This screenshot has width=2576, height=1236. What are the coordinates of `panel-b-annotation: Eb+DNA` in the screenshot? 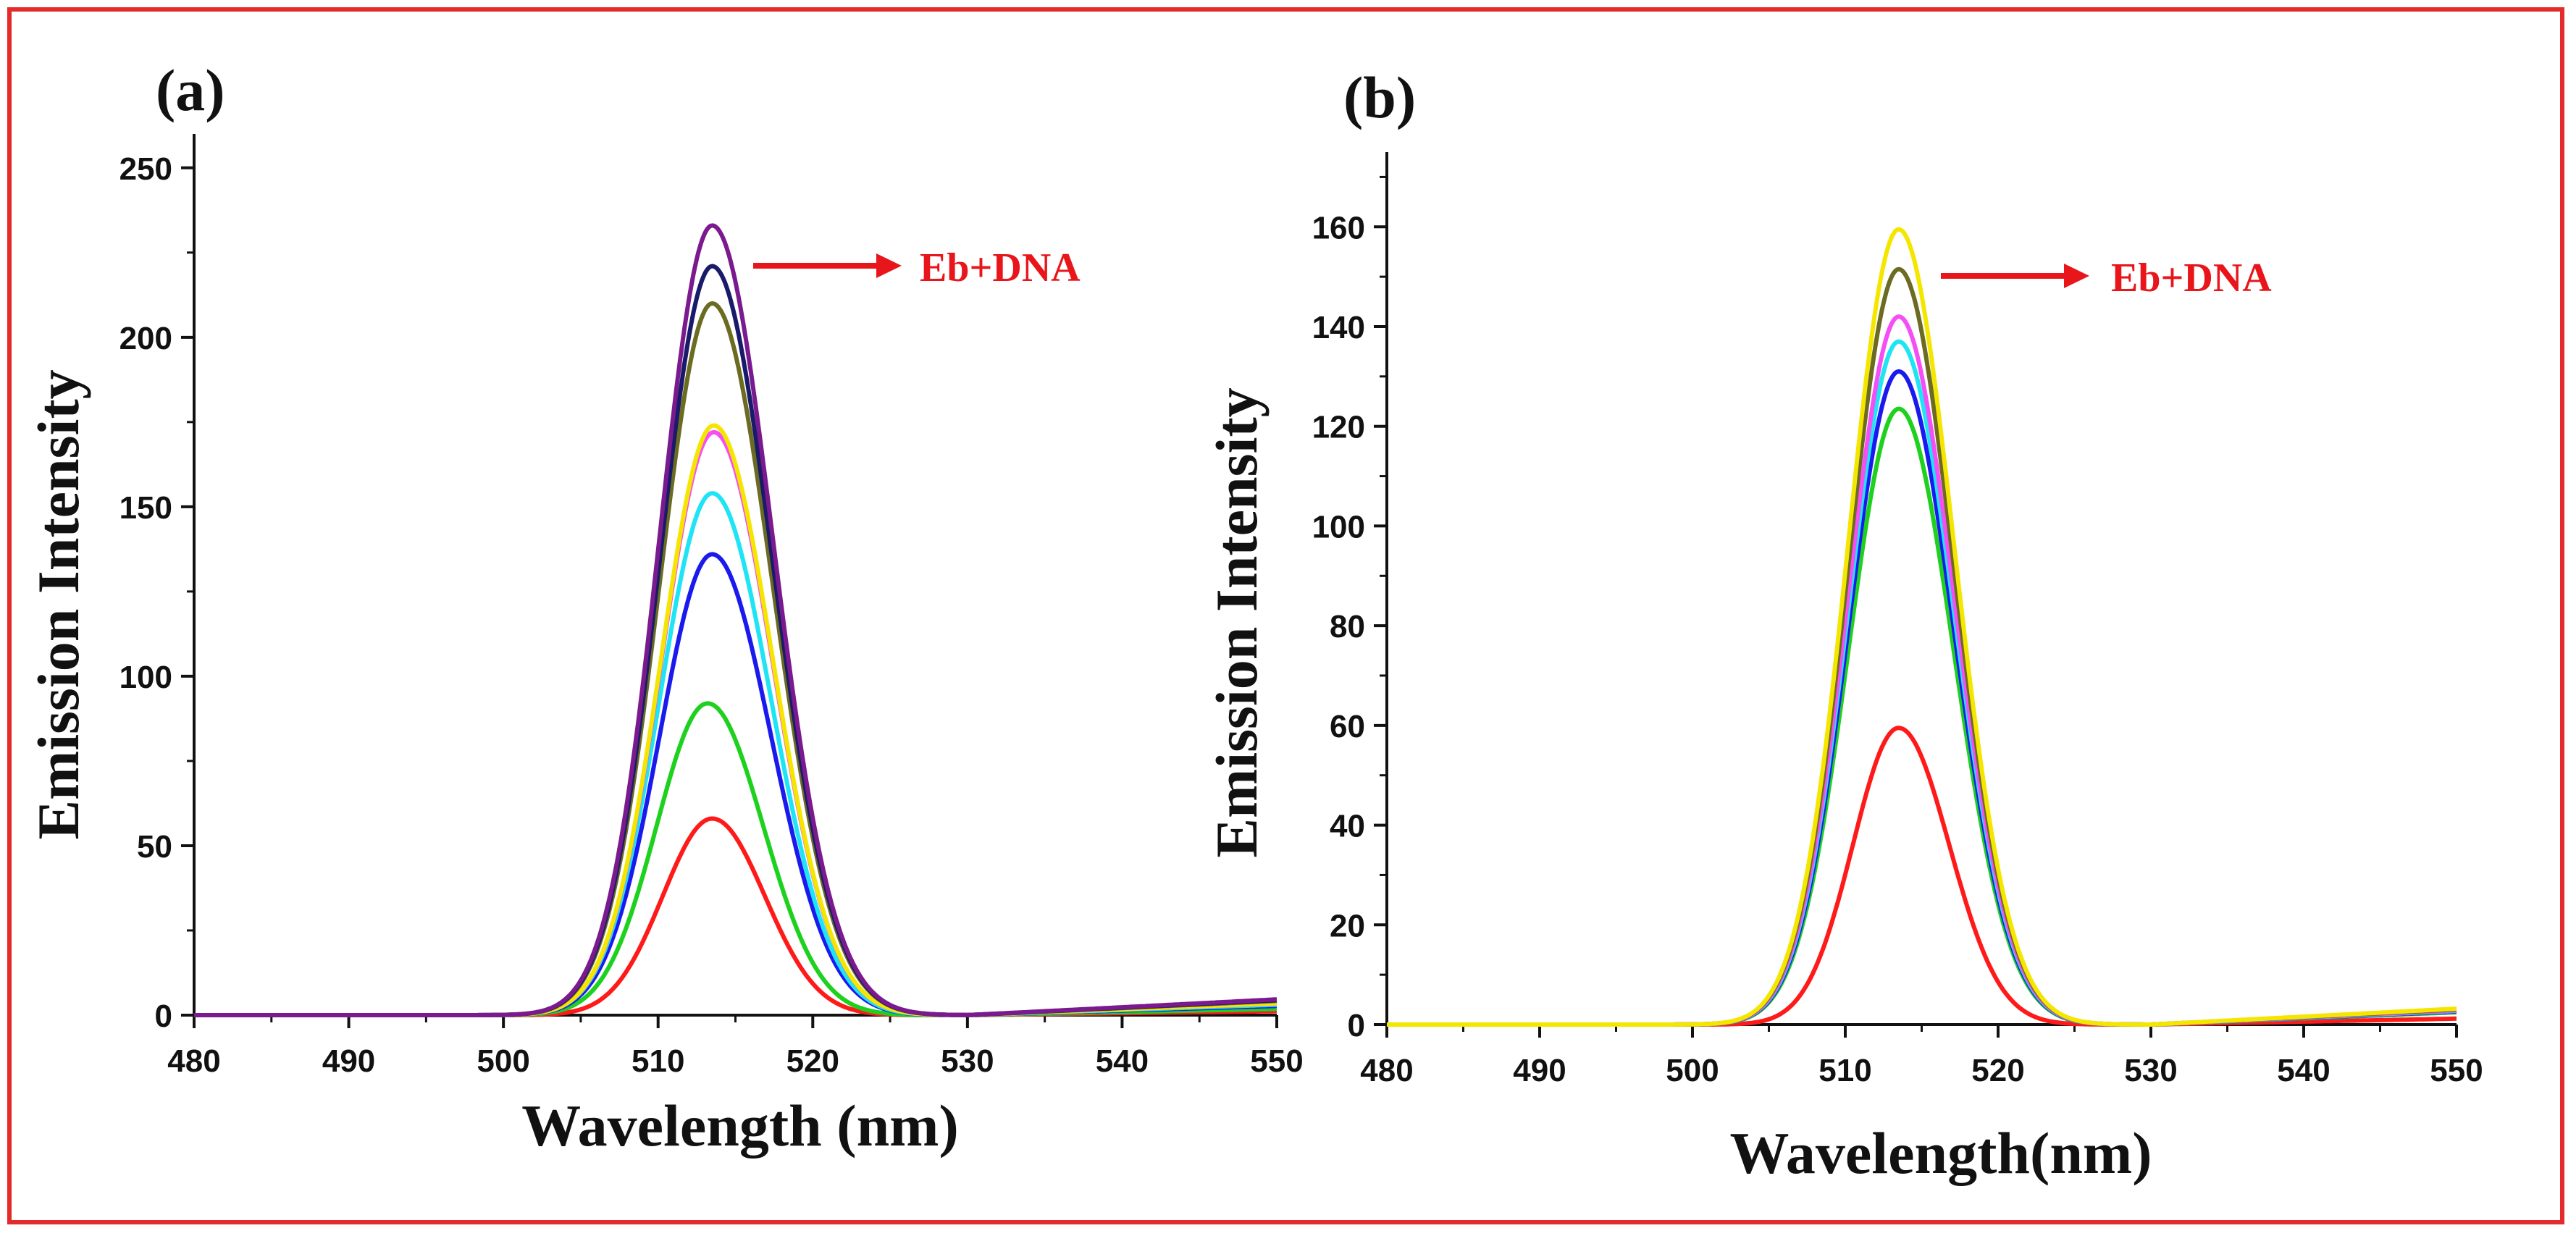 It's located at (2106, 278).